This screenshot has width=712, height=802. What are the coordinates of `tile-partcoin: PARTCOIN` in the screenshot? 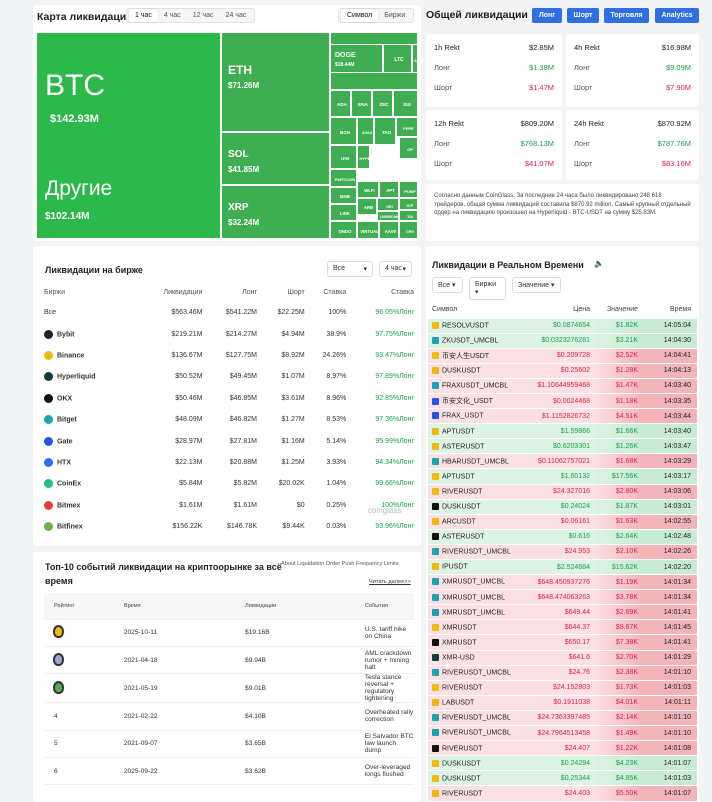 It's located at (343, 178).